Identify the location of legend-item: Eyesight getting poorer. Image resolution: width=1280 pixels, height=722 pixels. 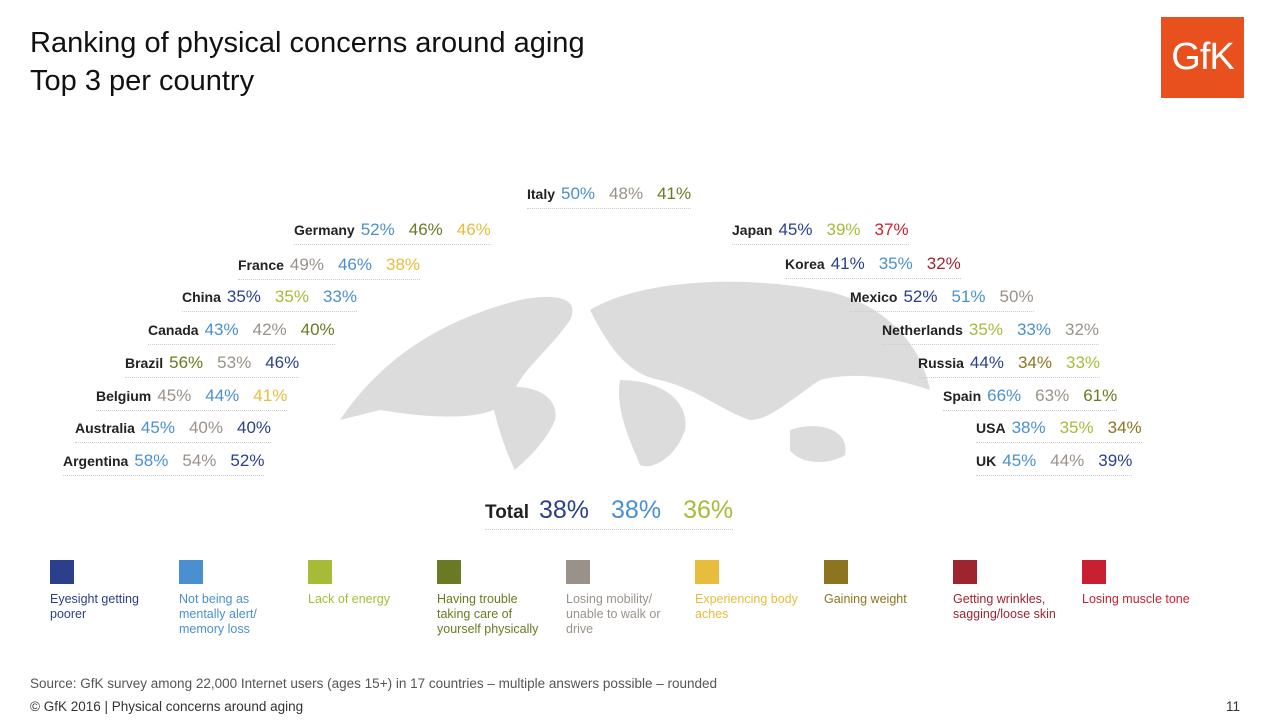
(114, 598).